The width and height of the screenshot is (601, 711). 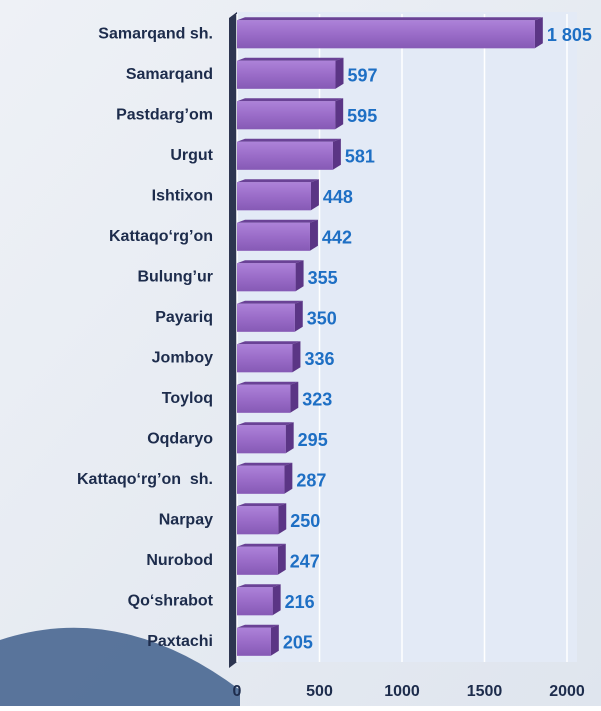 I want to click on value-label: 581, so click(x=360, y=157).